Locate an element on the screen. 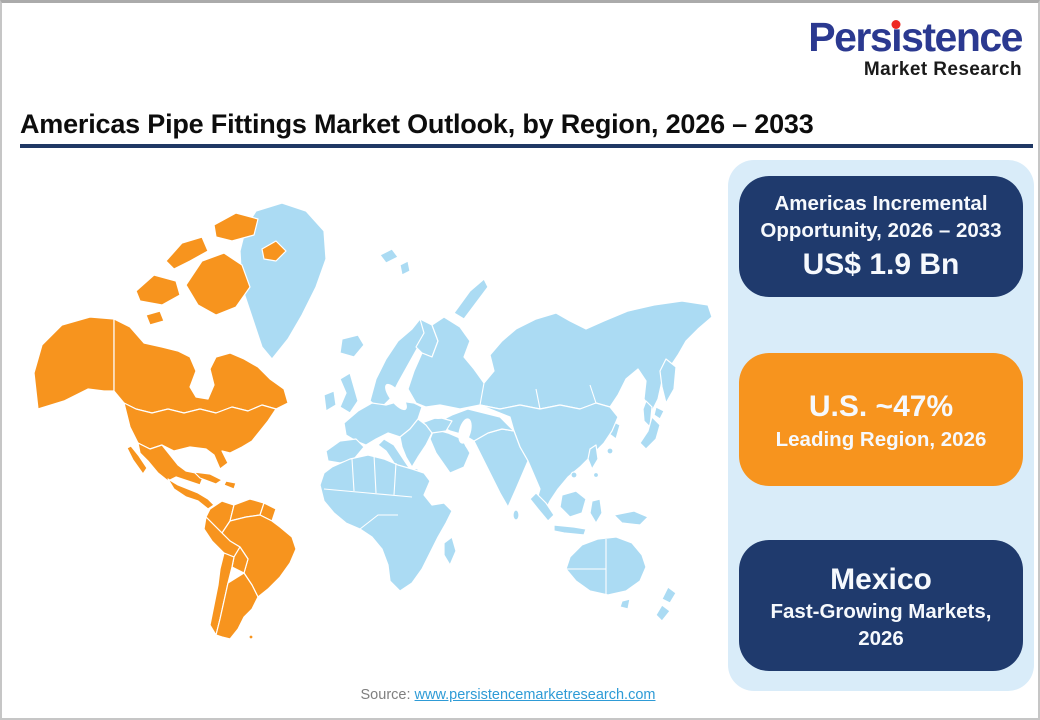  red-sea-gap is located at coordinates (435, 463).